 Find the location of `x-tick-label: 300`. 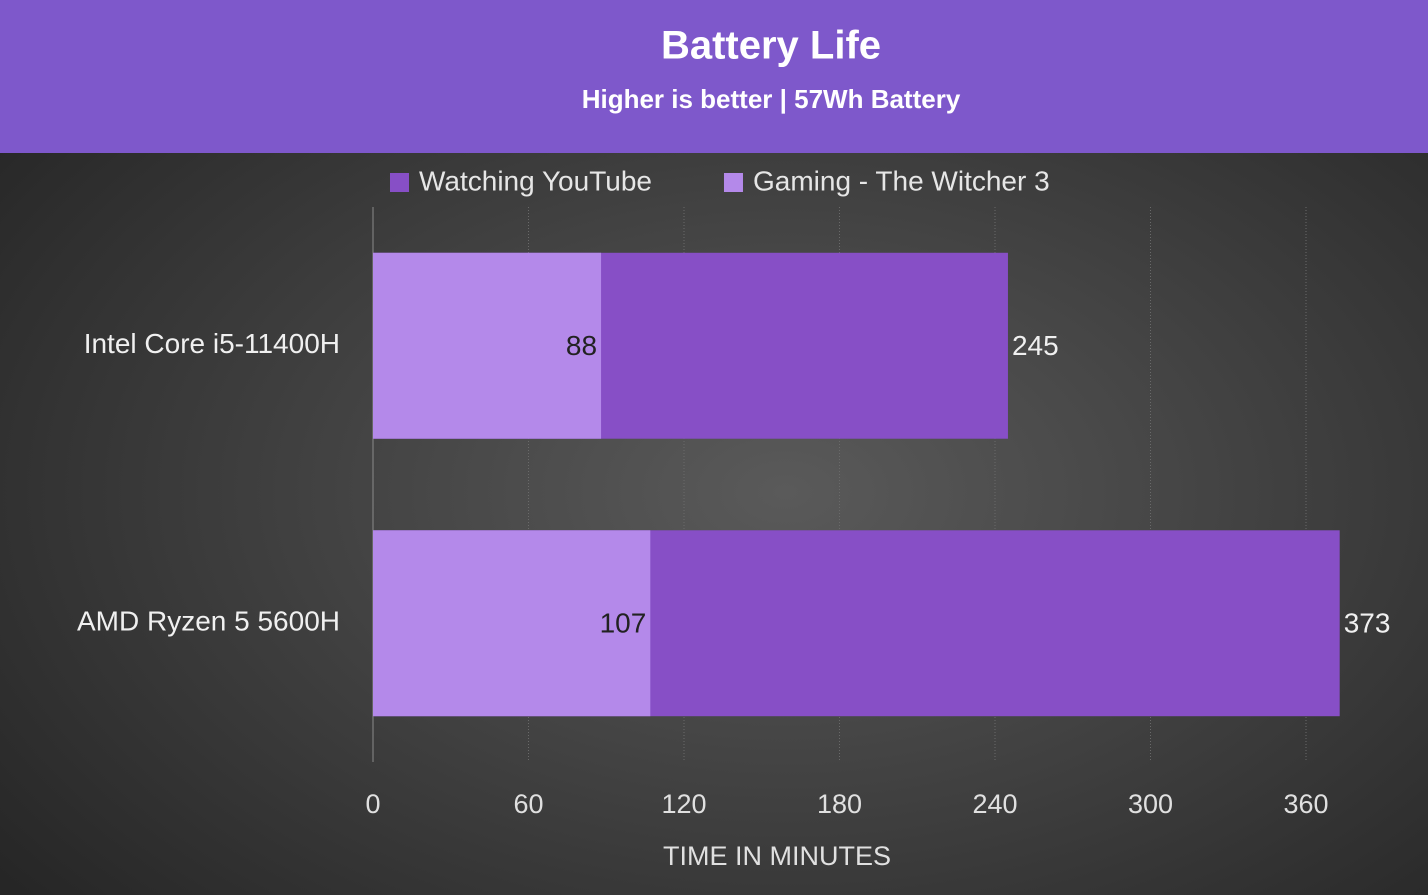

x-tick-label: 300 is located at coordinates (1150, 804).